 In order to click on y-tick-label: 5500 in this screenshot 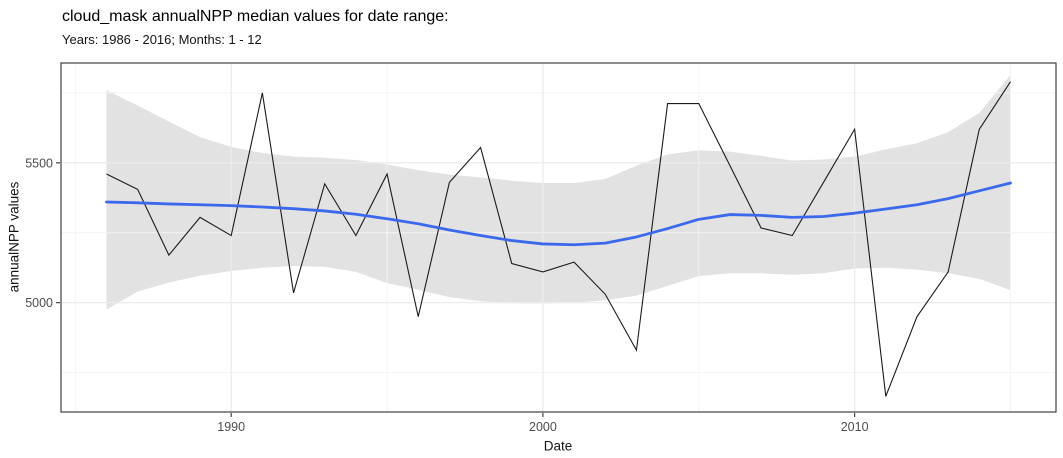, I will do `click(39, 163)`.